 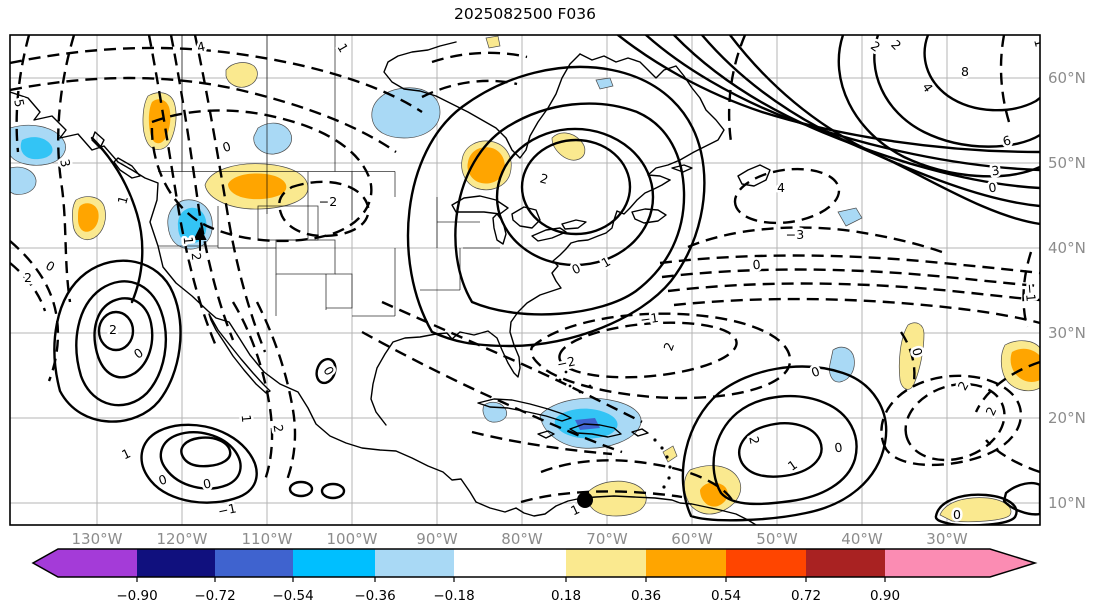 What do you see at coordinates (239, 353) in the screenshot?
I see `coast-baja` at bounding box center [239, 353].